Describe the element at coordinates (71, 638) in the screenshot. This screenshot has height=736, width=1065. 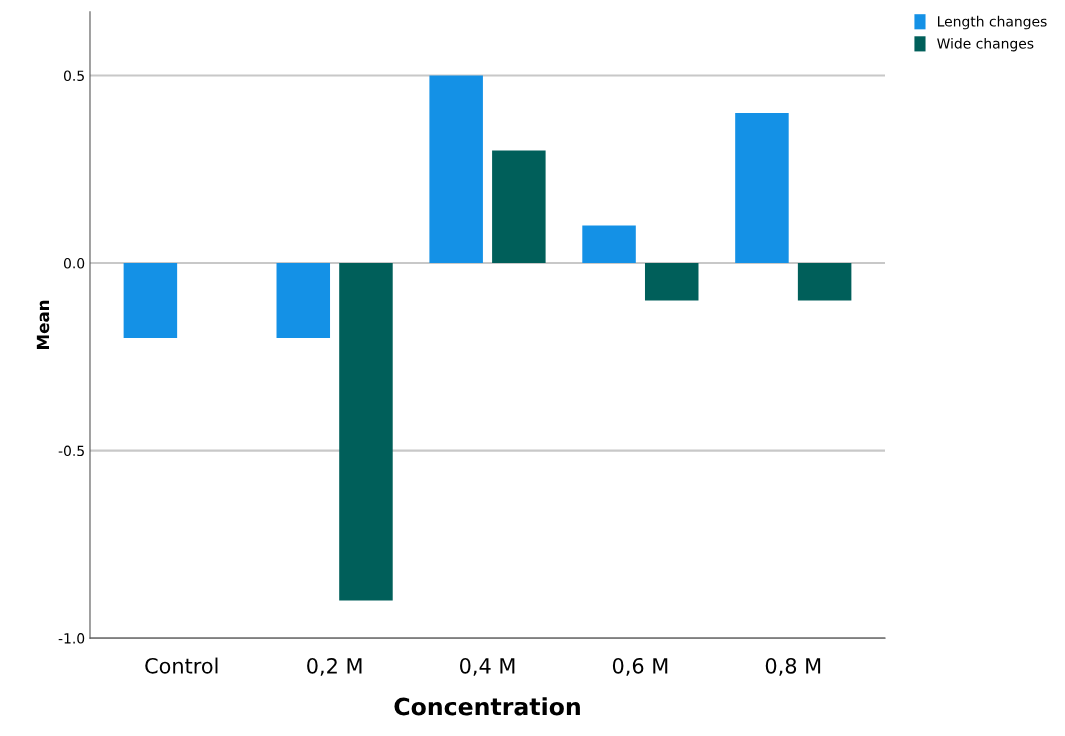
I see `y-tick-label: -1.0` at that location.